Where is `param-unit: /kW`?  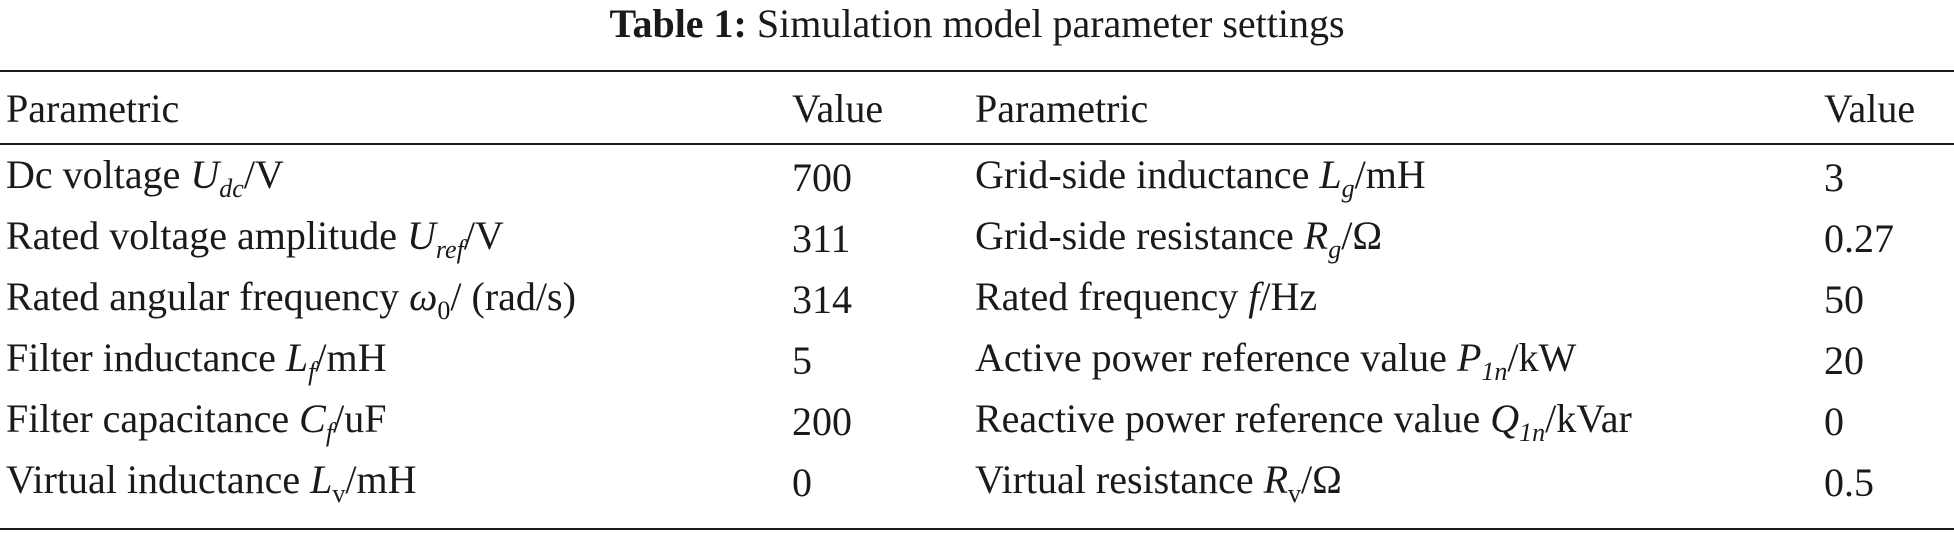 param-unit: /kW is located at coordinates (1542, 357).